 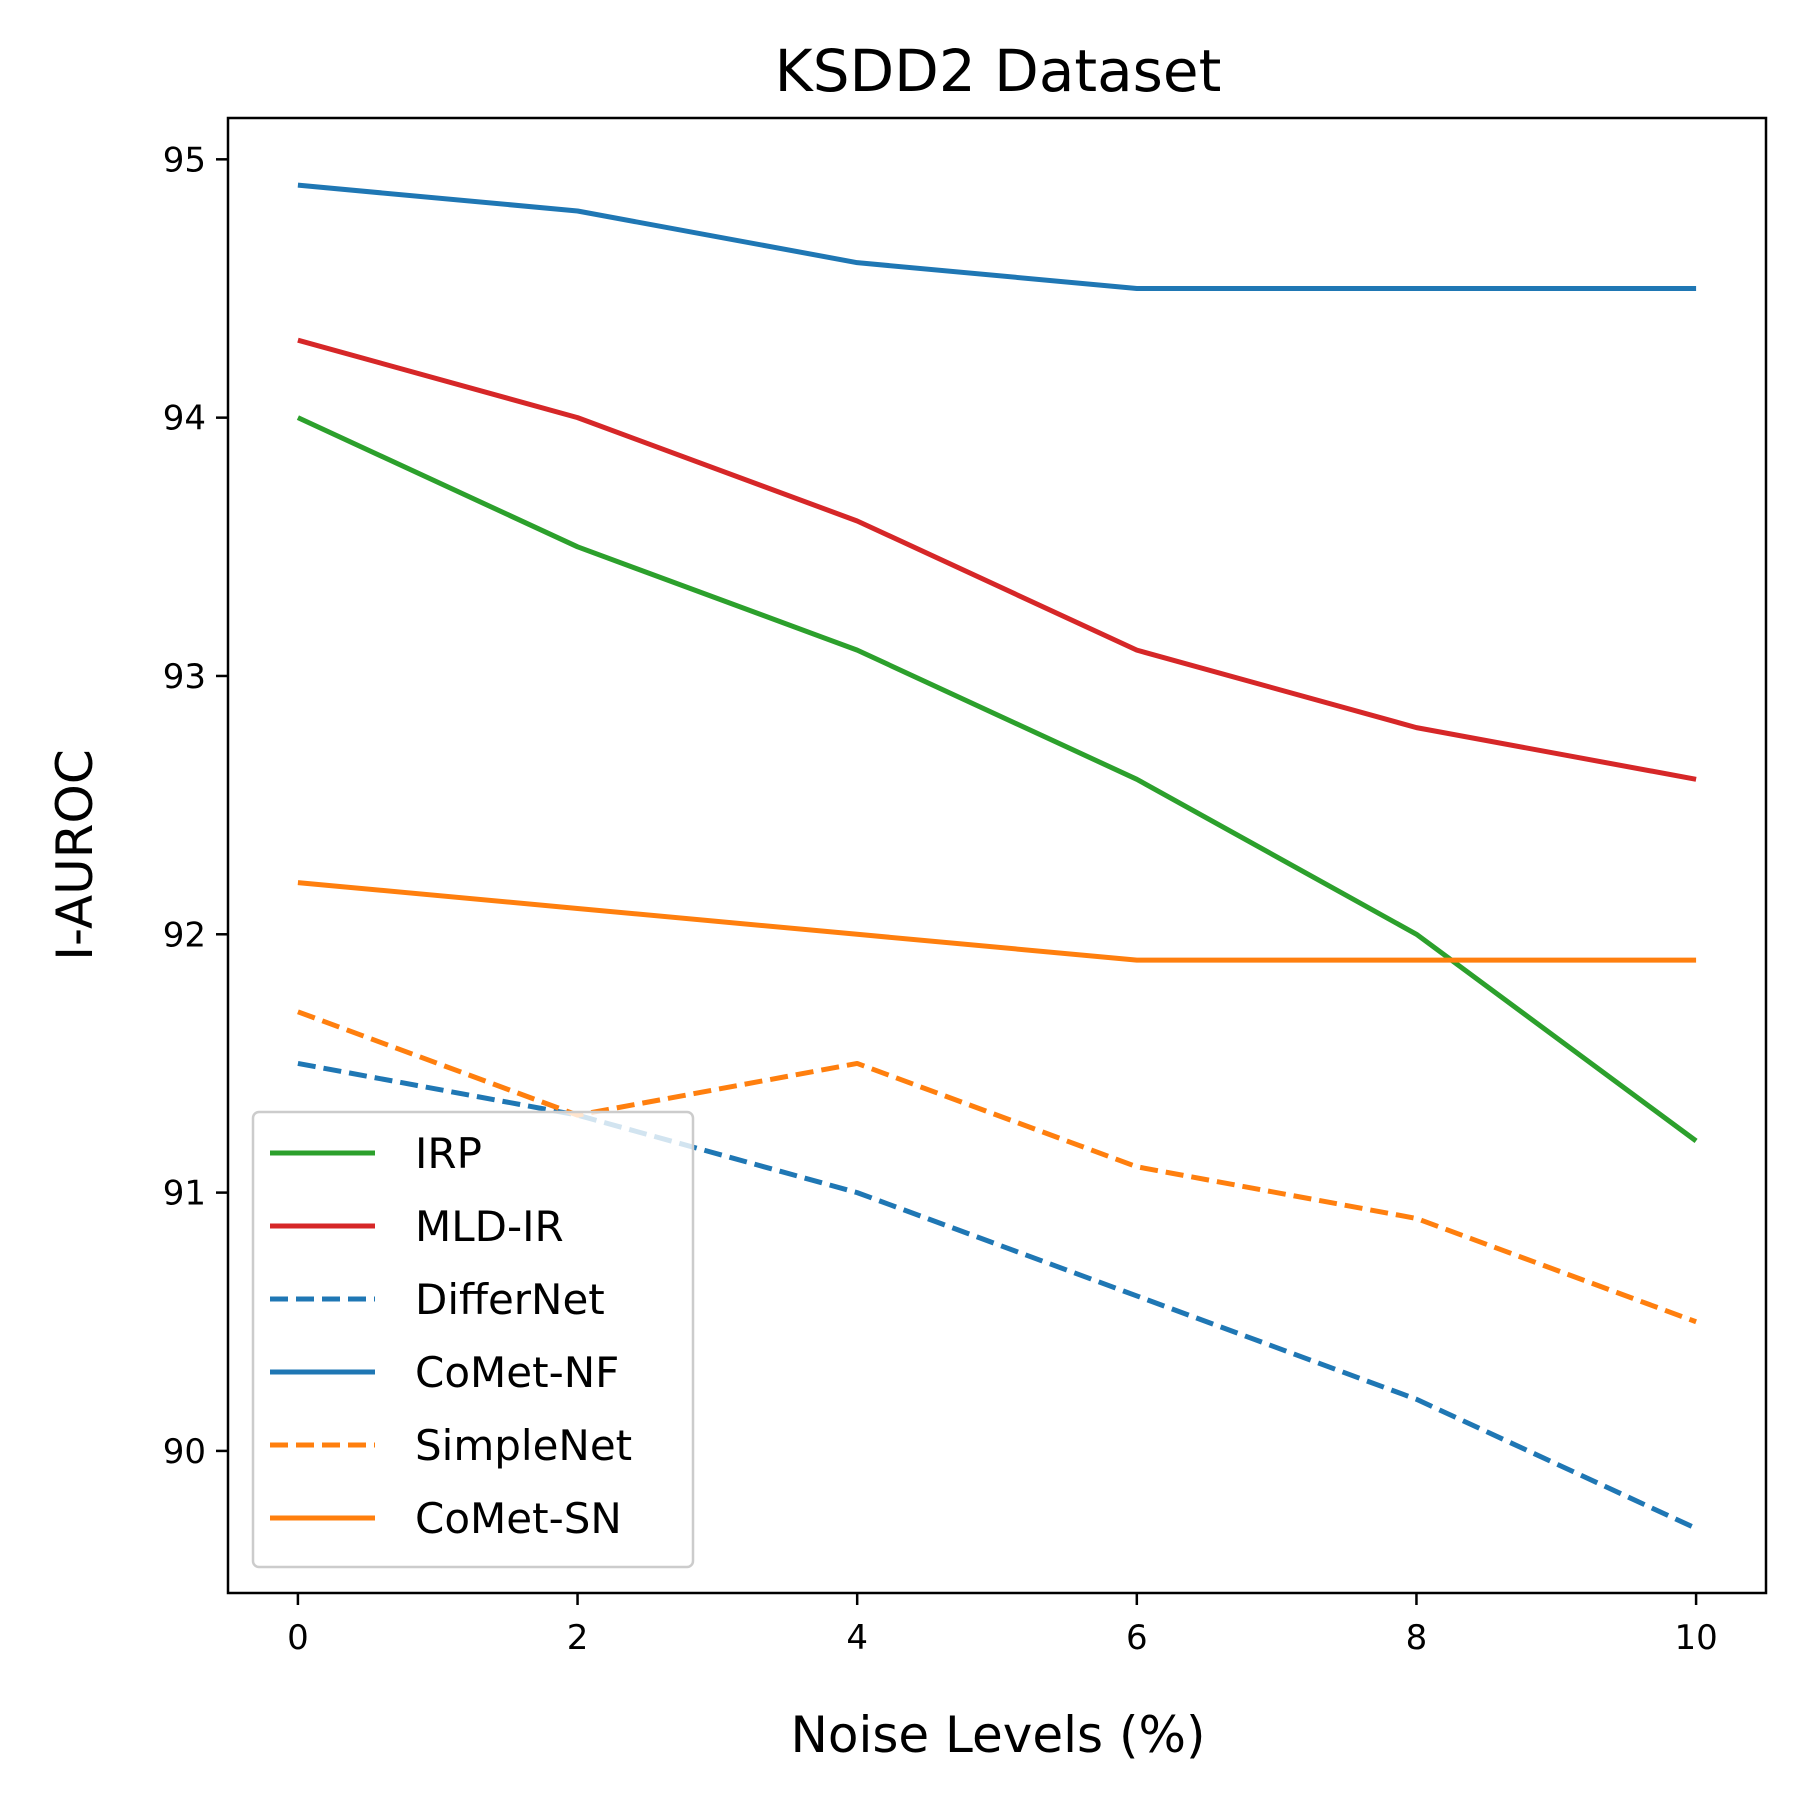 What do you see at coordinates (75, 855) in the screenshot?
I see `y-axis-title: I-AUROC` at bounding box center [75, 855].